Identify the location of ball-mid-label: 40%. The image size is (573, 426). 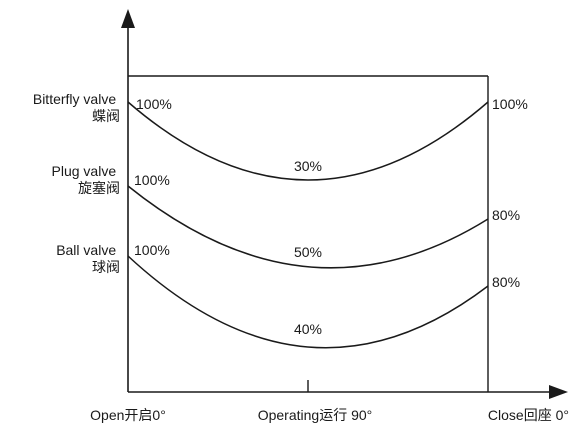
(308, 329).